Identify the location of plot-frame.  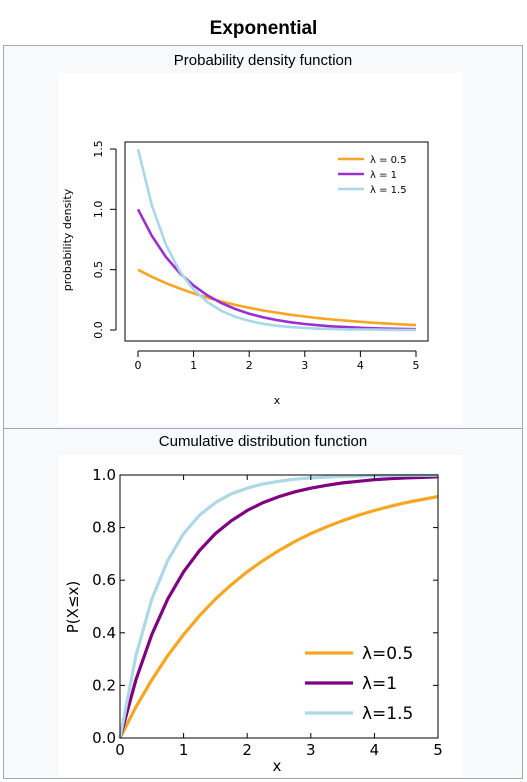
(276, 241).